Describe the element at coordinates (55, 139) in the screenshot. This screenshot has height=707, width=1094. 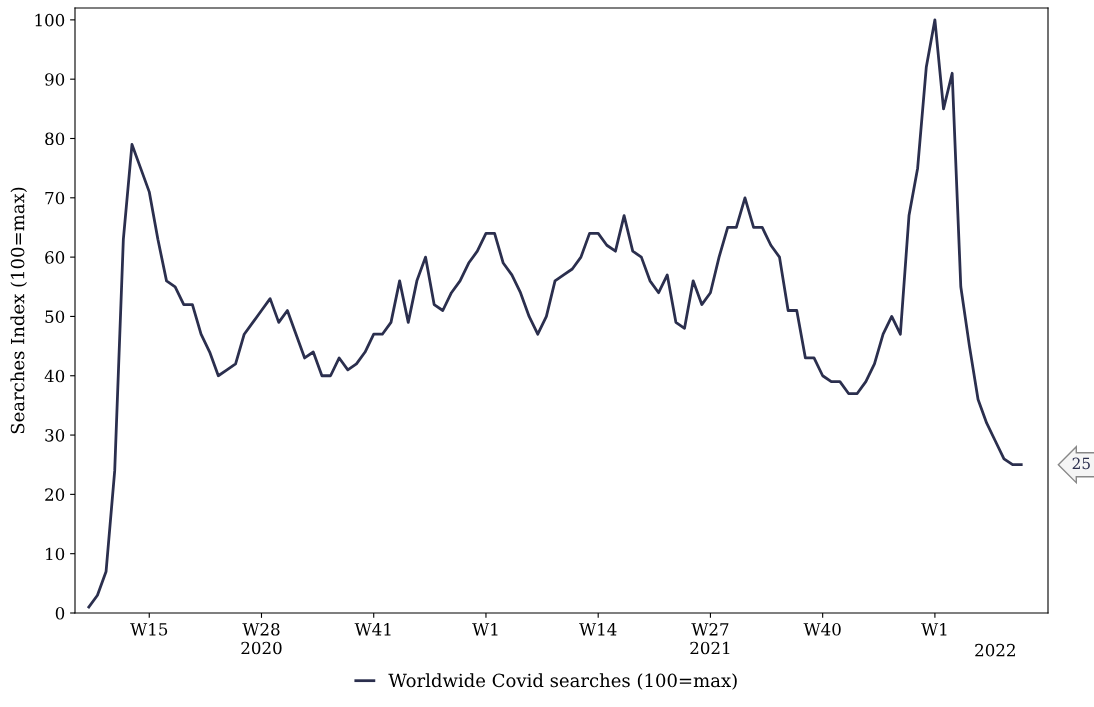
I see `y-tick-label: 80` at that location.